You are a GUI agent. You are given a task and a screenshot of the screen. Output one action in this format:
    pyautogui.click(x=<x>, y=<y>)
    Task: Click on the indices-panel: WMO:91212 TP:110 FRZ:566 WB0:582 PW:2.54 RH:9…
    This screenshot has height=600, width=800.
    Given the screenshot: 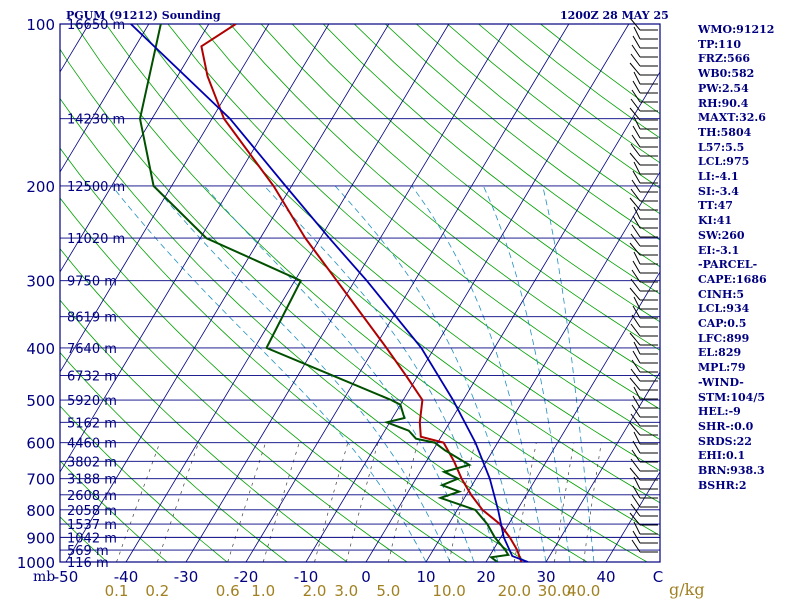 What is the action you would take?
    pyautogui.click(x=736, y=258)
    